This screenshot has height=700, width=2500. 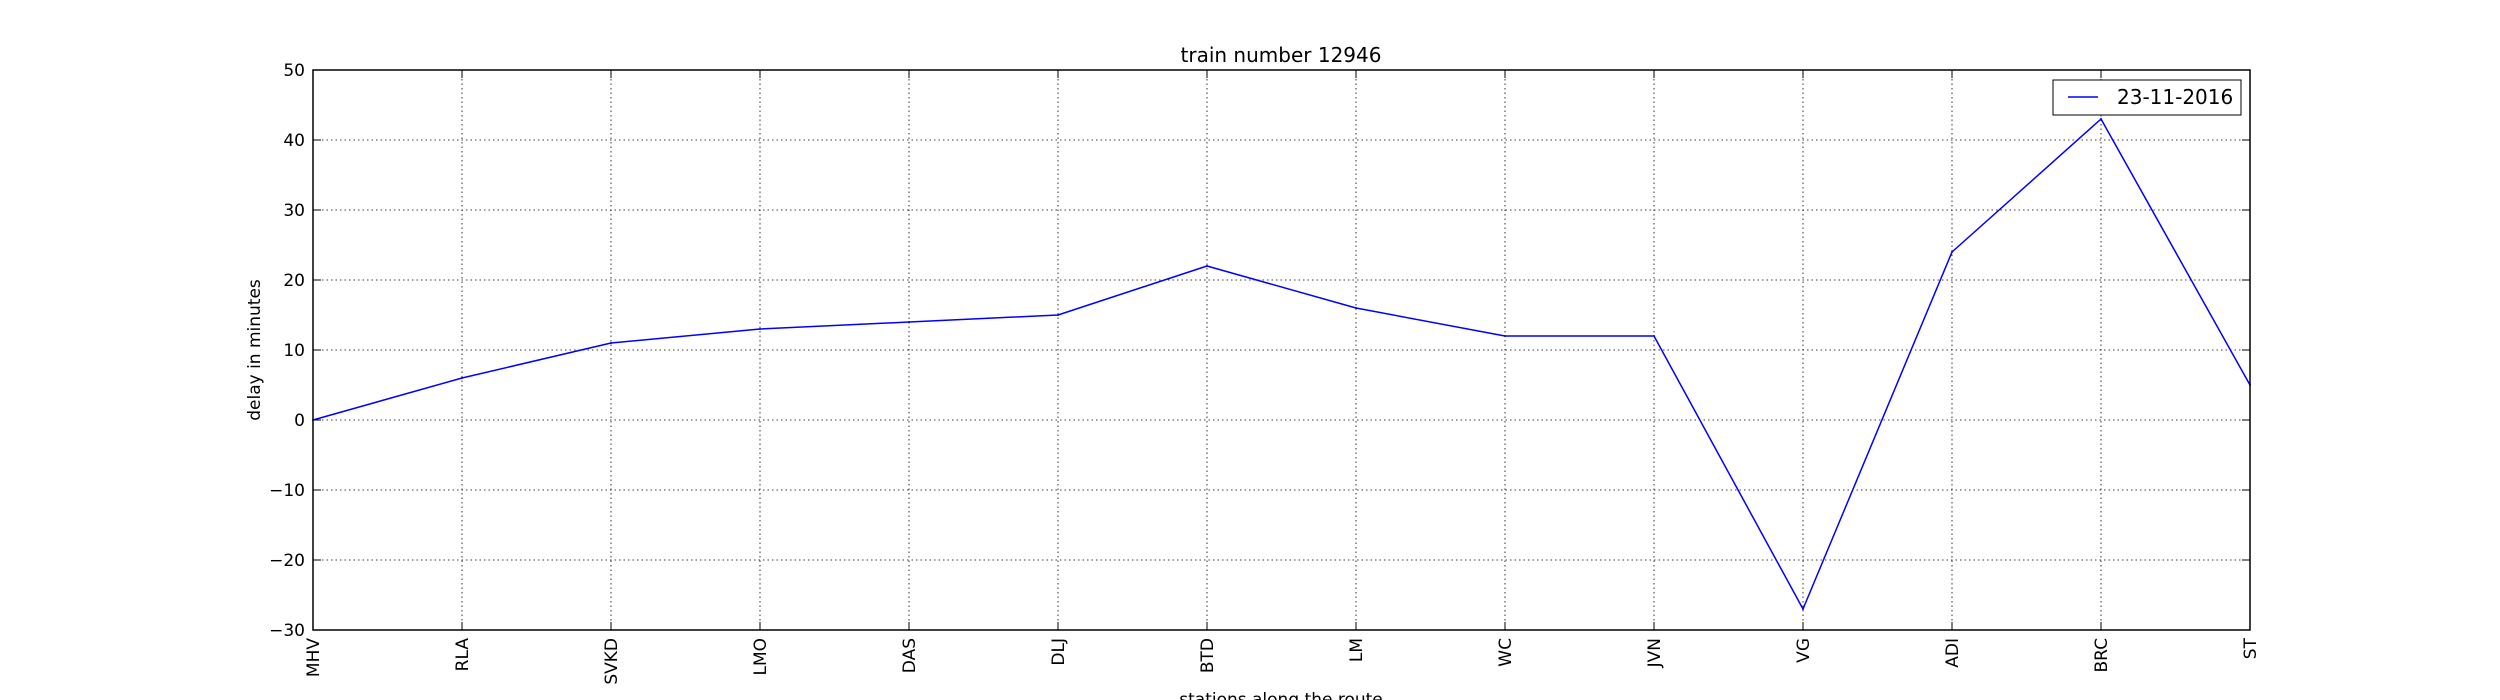 I want to click on x-tick-label: JVN, so click(x=1655, y=653).